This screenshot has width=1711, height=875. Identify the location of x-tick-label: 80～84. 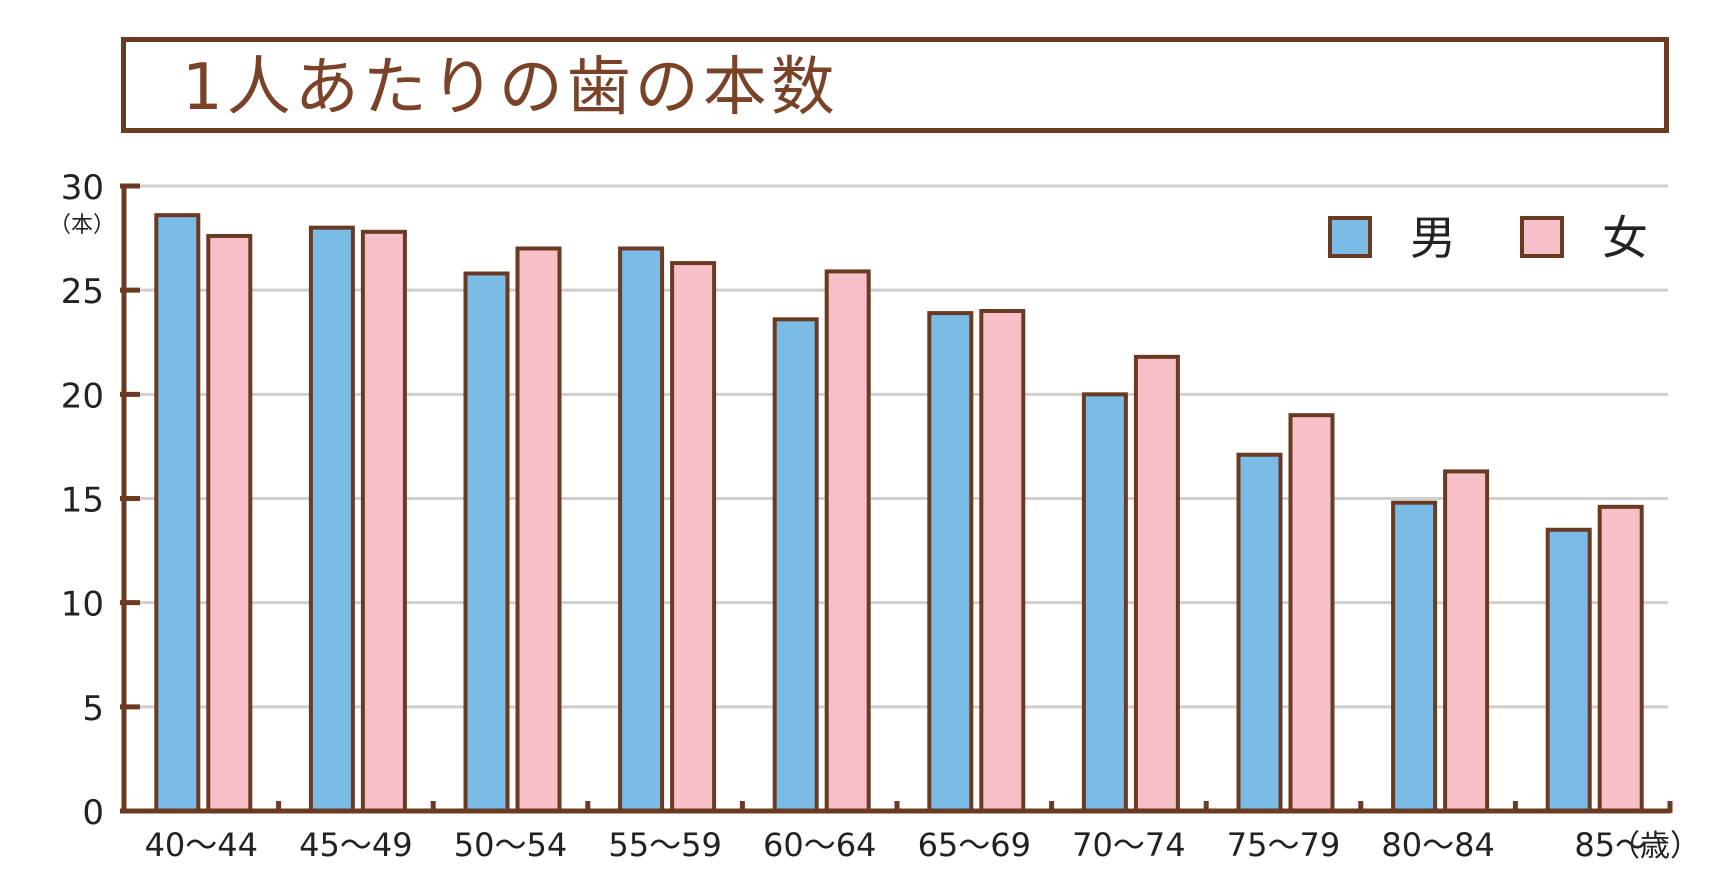
(1437, 845).